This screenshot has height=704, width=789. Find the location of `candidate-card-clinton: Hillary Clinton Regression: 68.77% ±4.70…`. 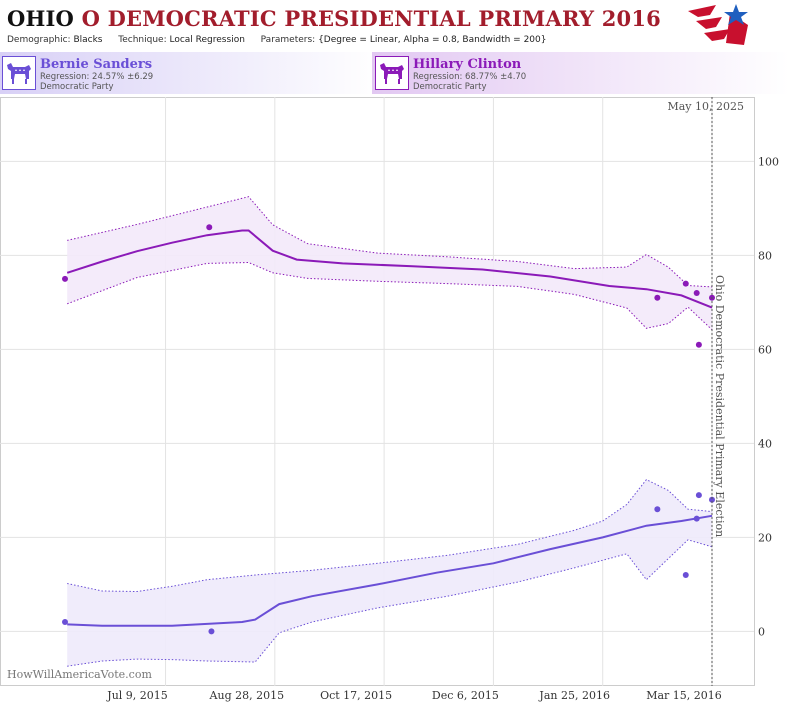

candidate-card-clinton: Hillary Clinton Regression: 68.77% ±4.70… is located at coordinates (540, 74).